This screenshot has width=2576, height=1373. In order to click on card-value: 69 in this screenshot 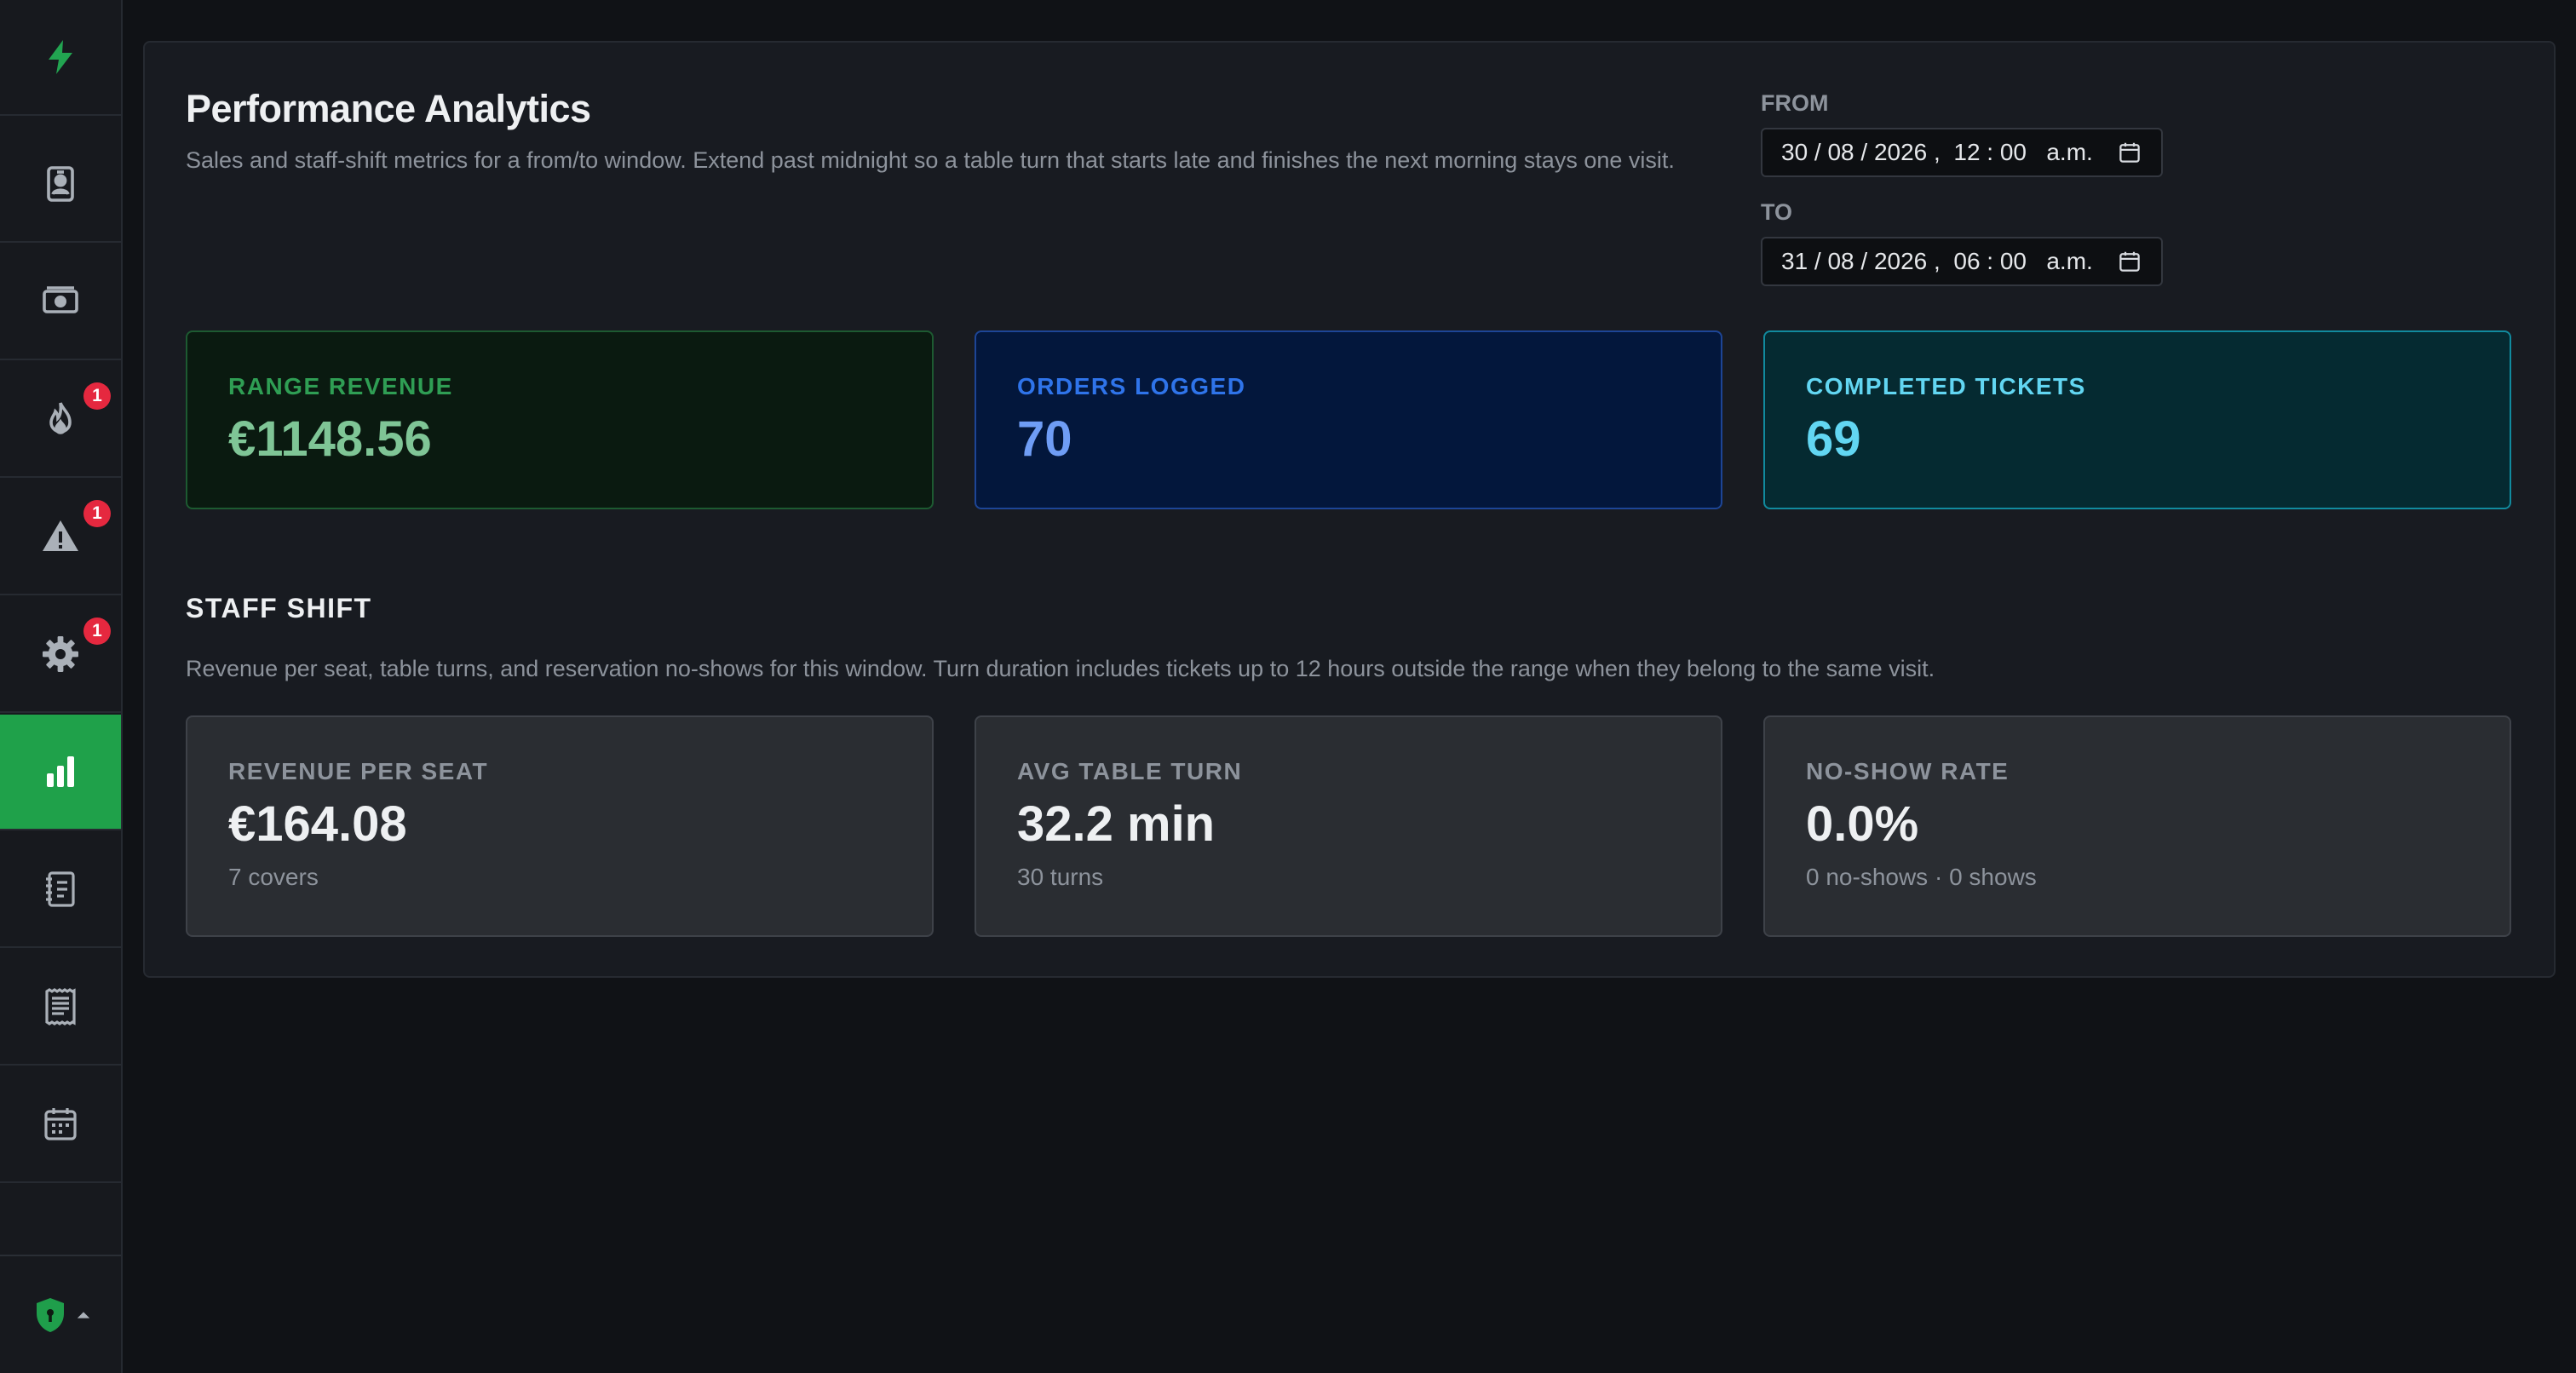, I will do `click(1834, 439)`.